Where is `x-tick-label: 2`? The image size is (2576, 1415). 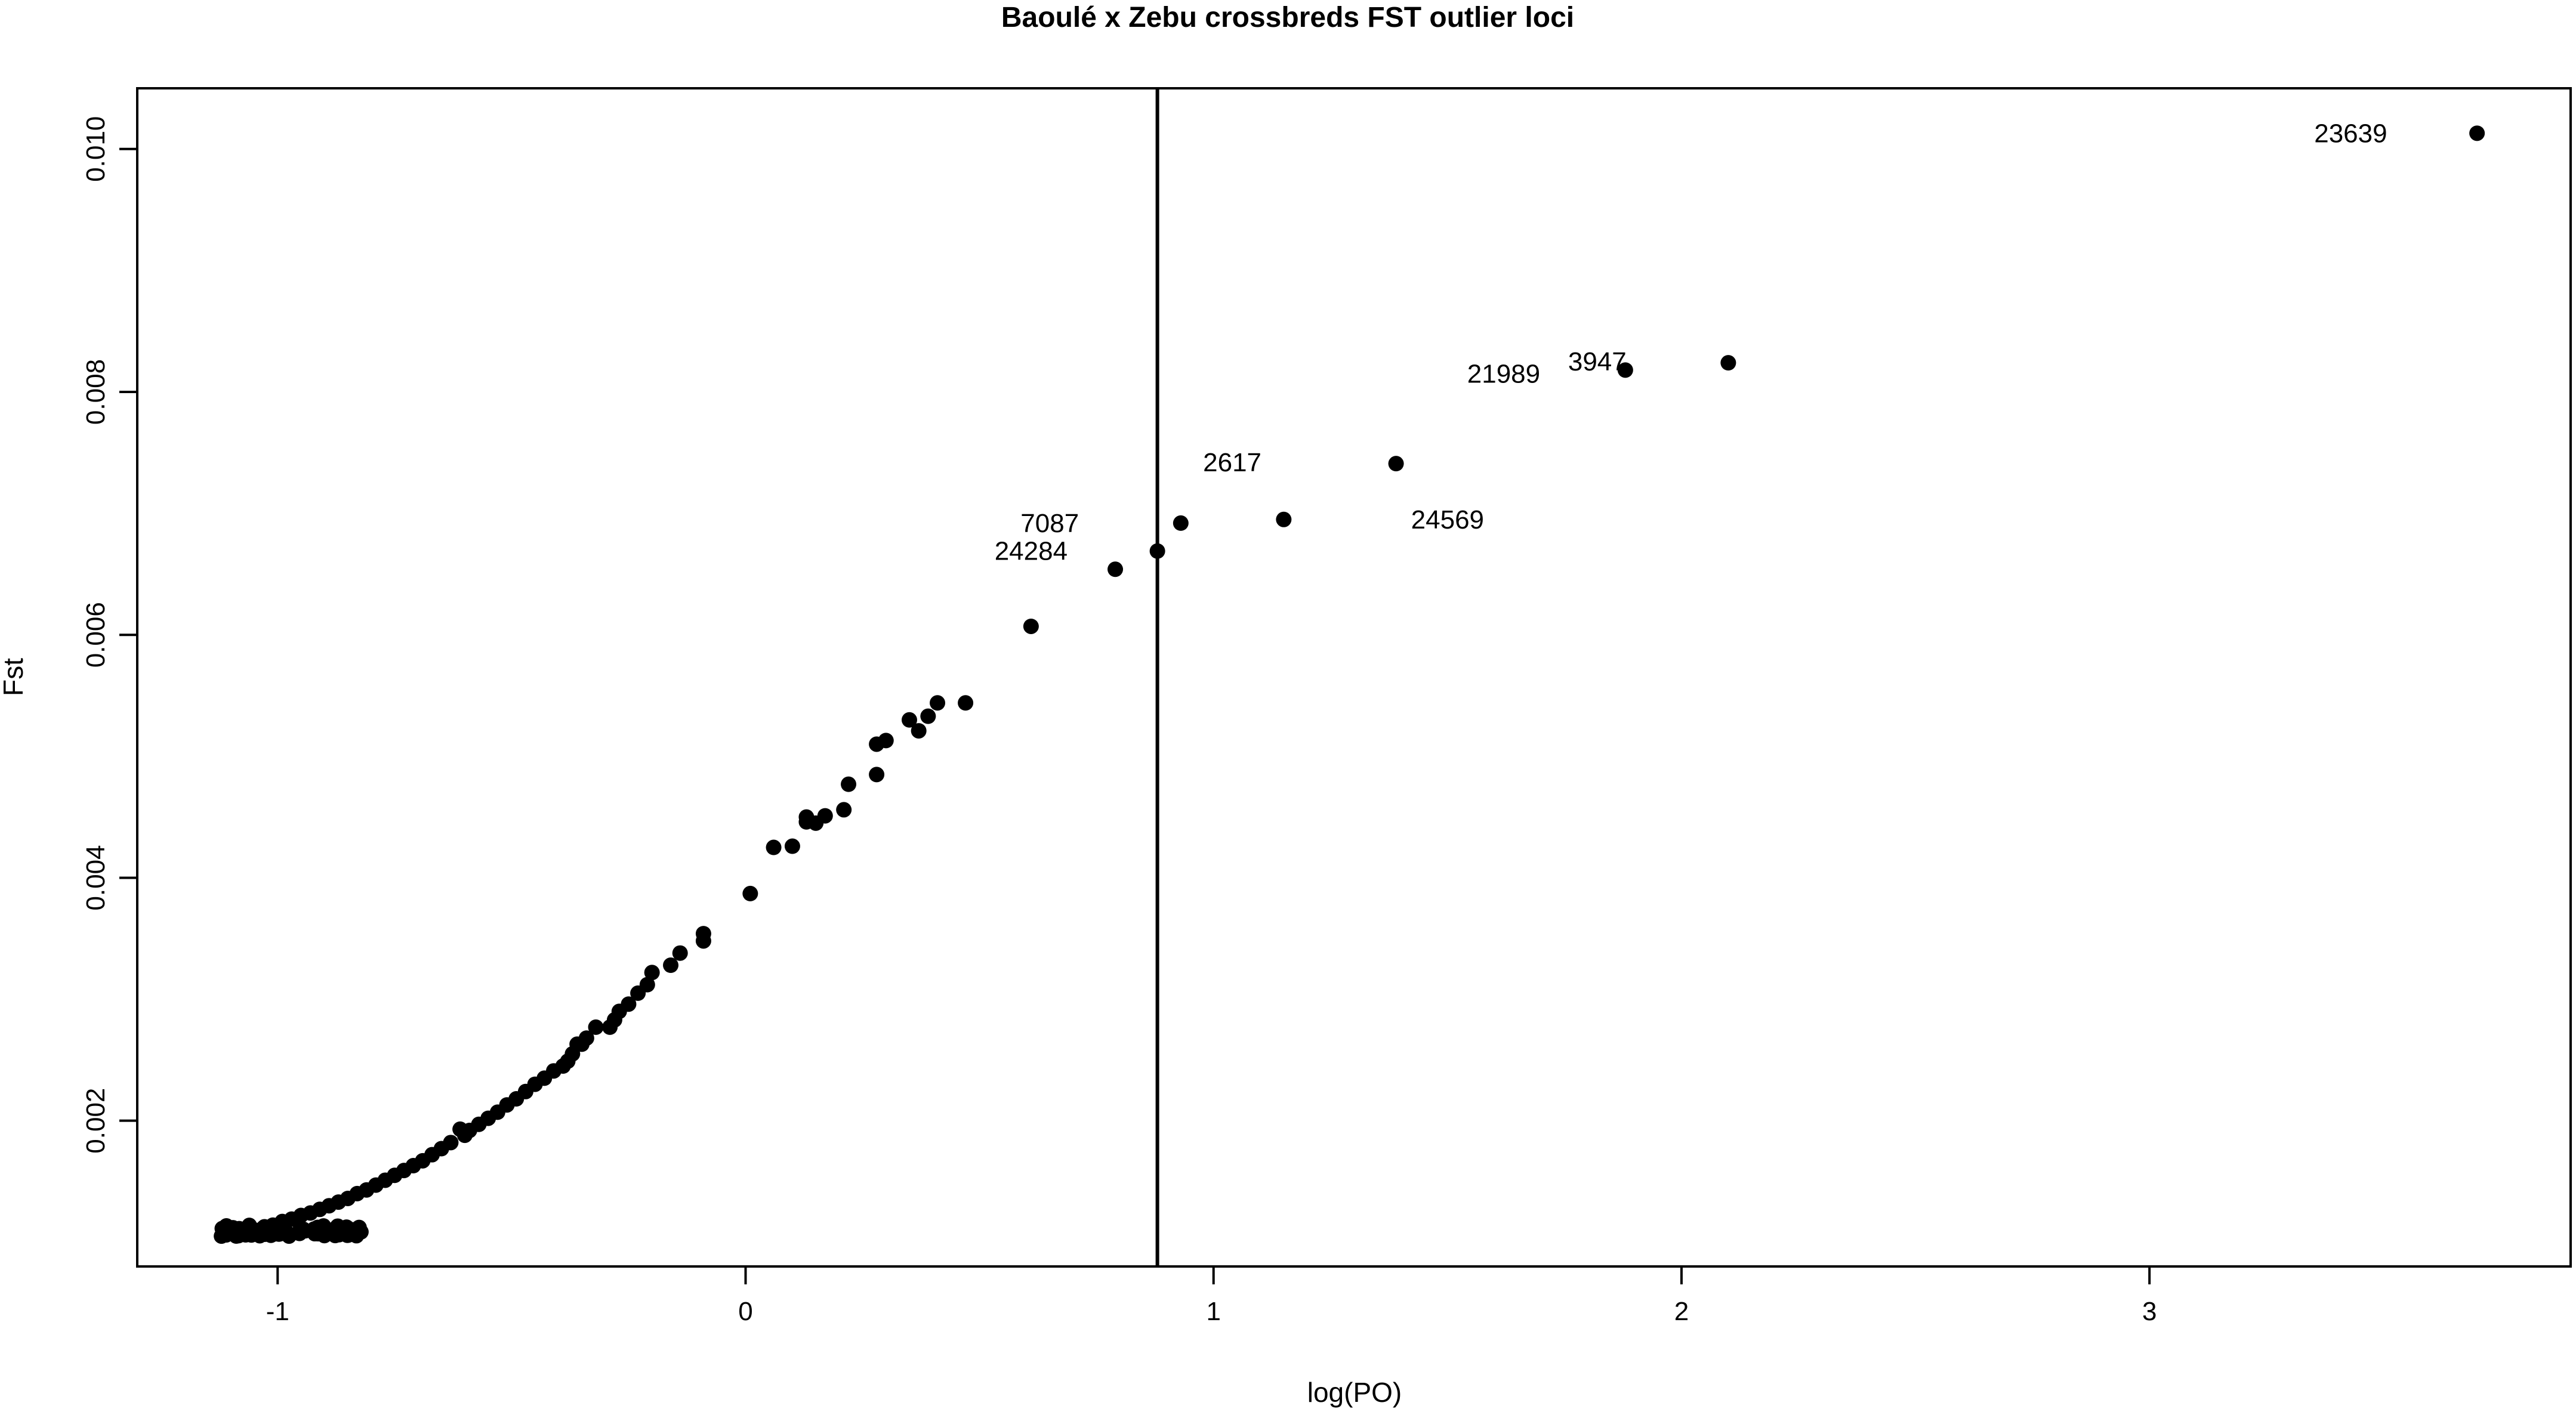 x-tick-label: 2 is located at coordinates (1682, 1312).